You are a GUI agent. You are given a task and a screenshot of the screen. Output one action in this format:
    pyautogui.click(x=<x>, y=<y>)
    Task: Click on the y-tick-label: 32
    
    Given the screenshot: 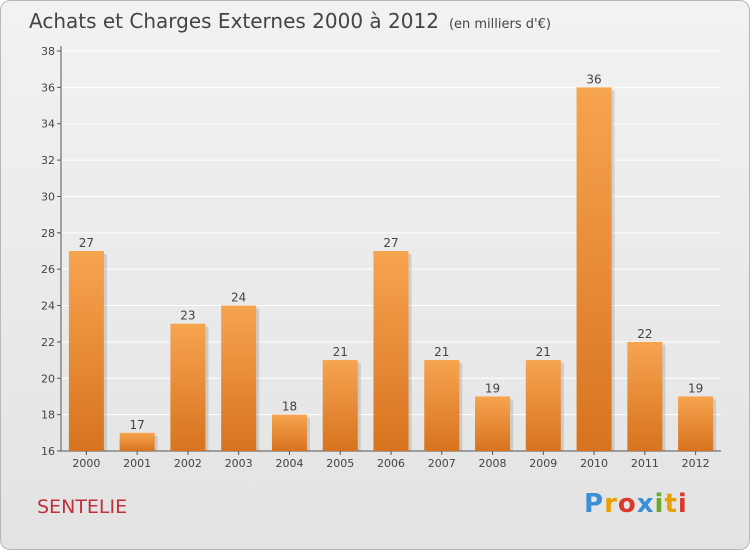 What is the action you would take?
    pyautogui.click(x=48, y=160)
    